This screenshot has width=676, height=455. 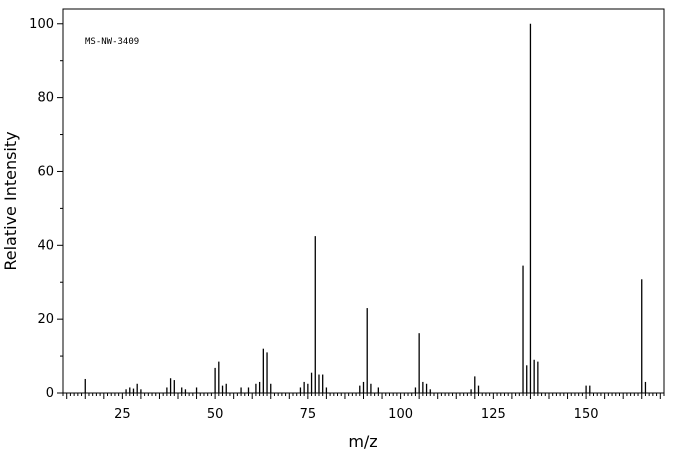 What do you see at coordinates (45, 98) in the screenshot?
I see `y-tick-label: 80` at bounding box center [45, 98].